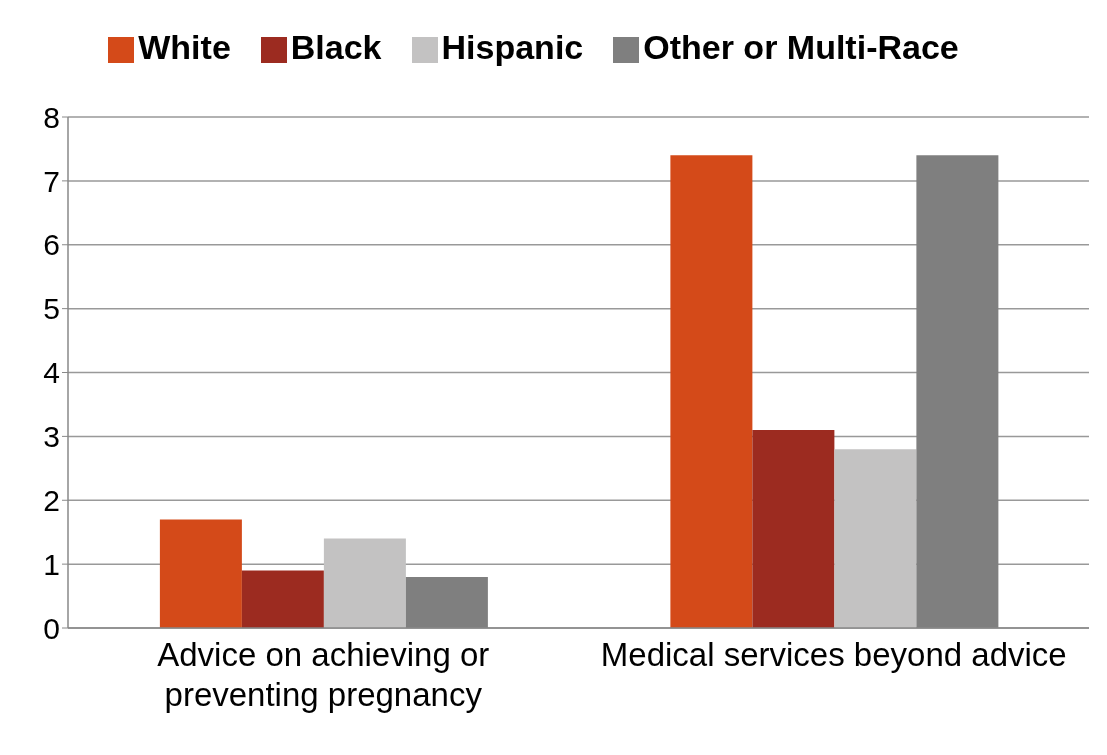 This screenshot has width=1107, height=755. I want to click on y-tick-label: 0, so click(51, 628).